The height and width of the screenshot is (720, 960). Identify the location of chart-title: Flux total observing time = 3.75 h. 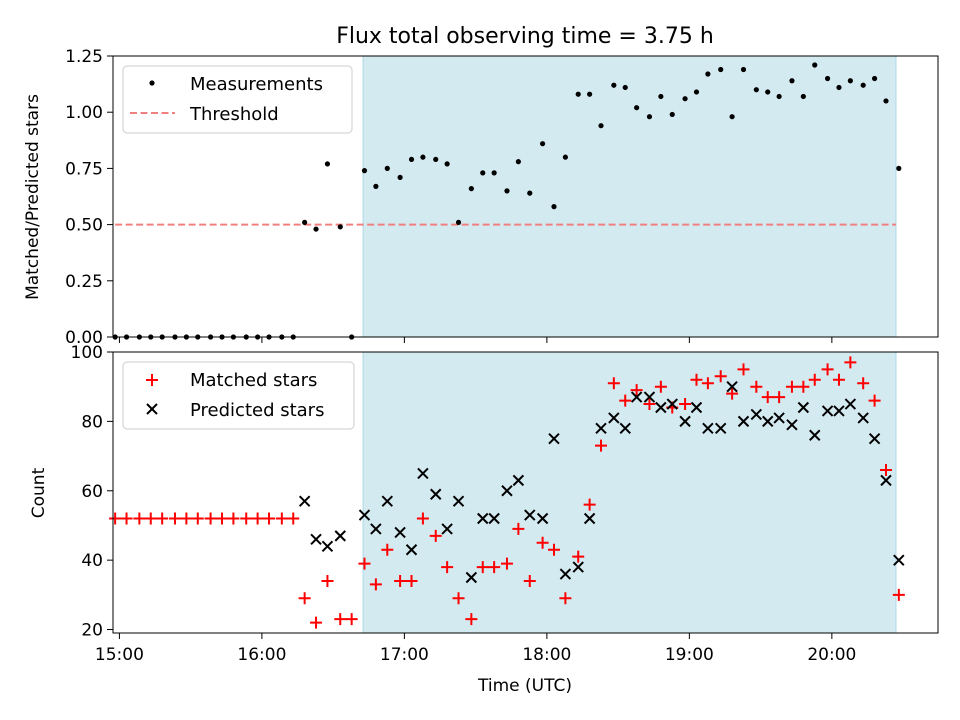
(525, 36).